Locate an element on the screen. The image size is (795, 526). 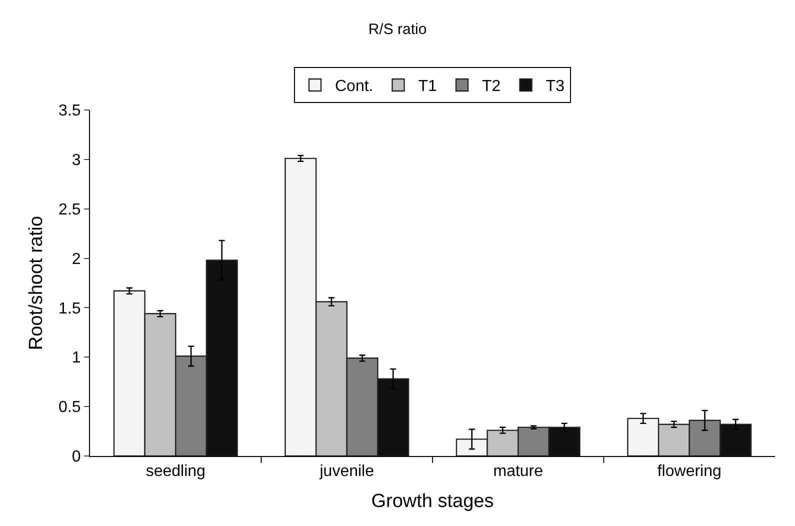
legend-label: Cont. is located at coordinates (354, 87).